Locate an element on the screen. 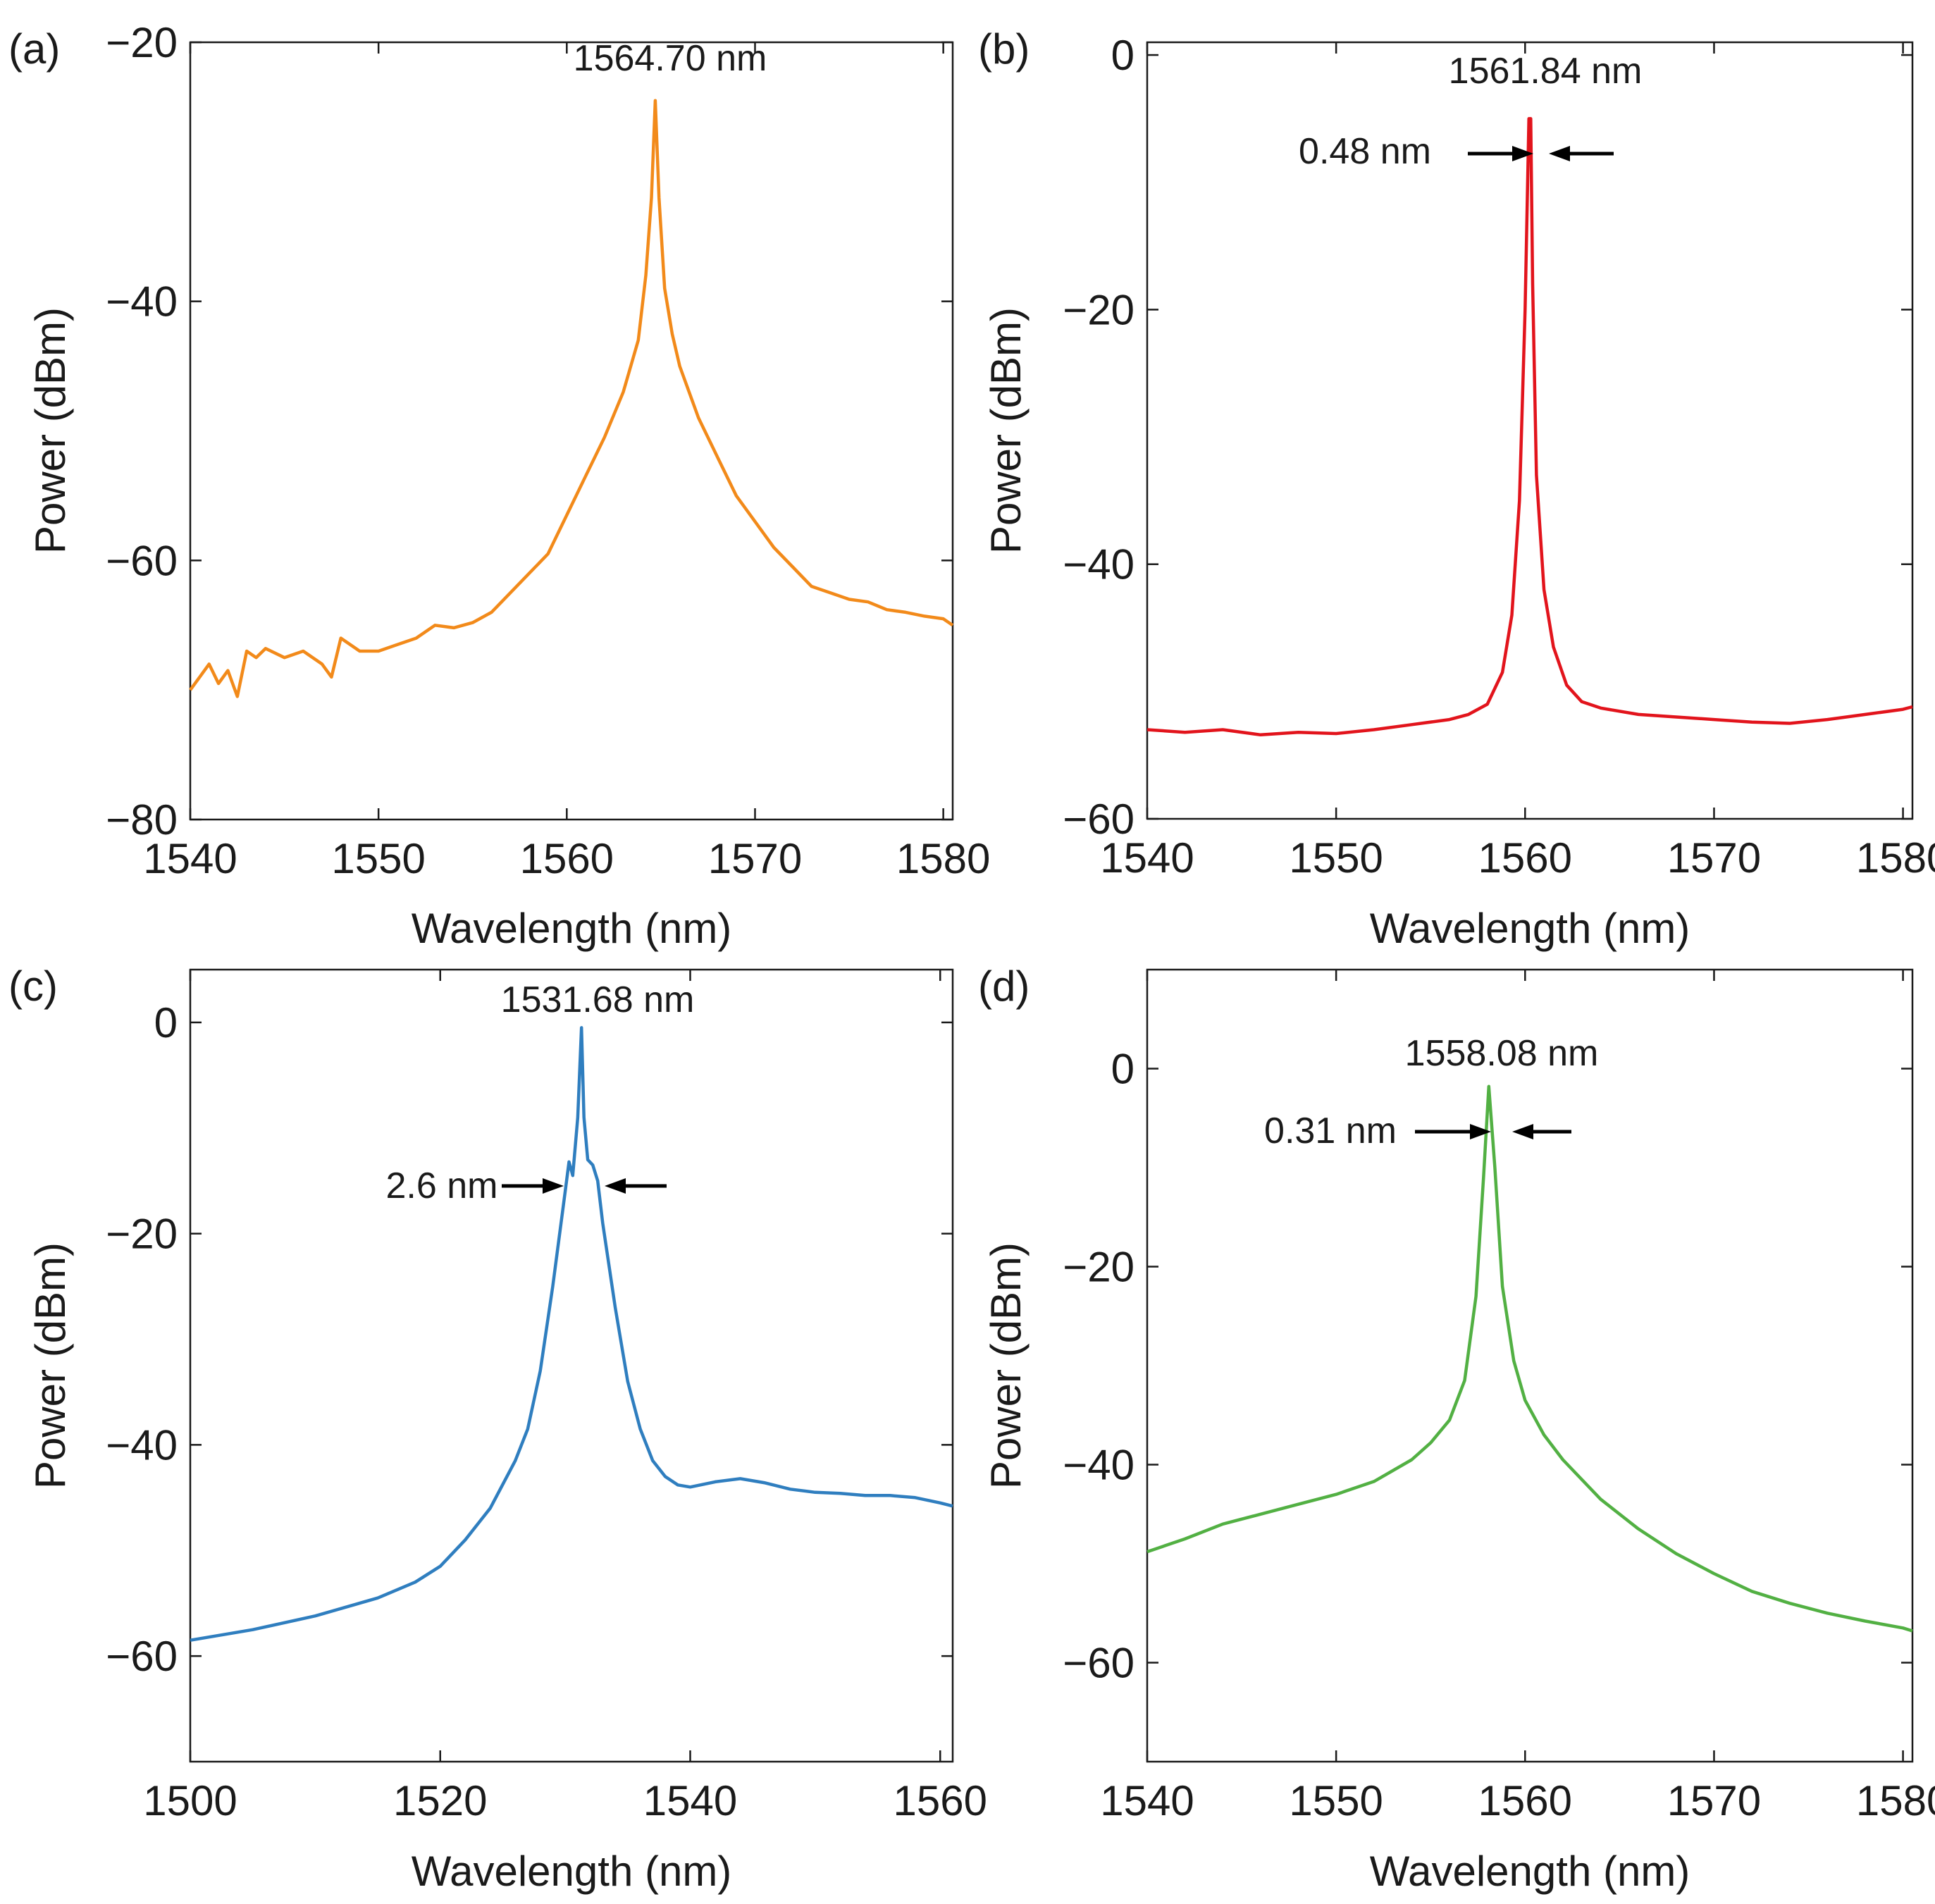 This screenshot has width=1935, height=1904. linewidth-arrowhead-right-b is located at coordinates (1559, 153).